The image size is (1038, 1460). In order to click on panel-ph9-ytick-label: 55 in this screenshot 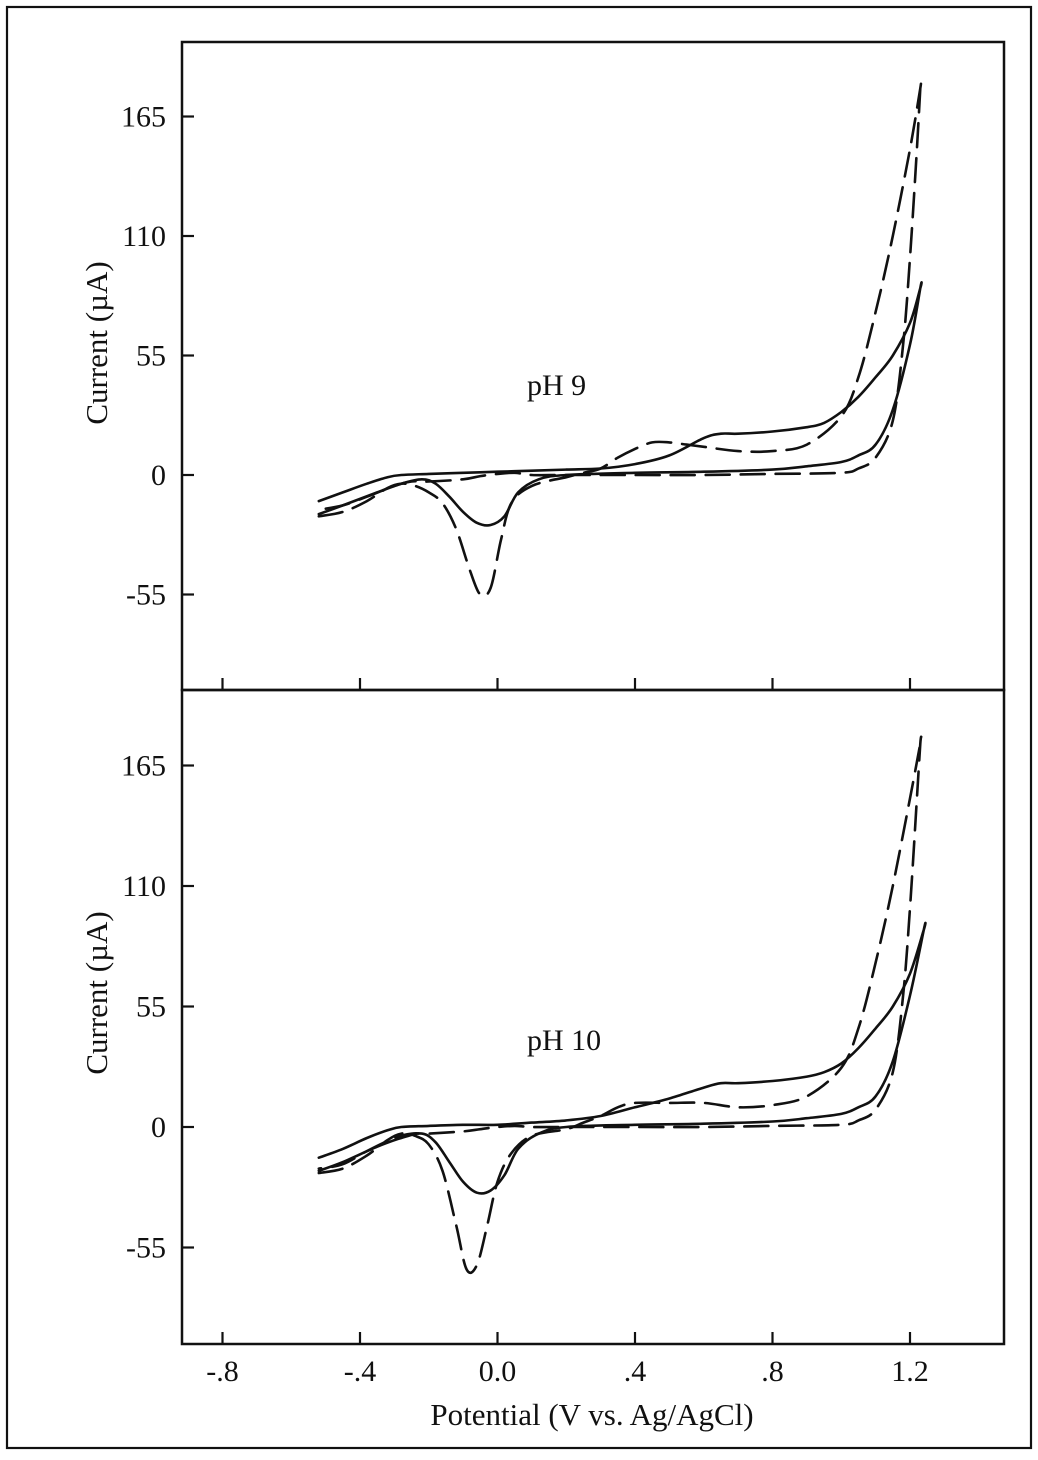, I will do `click(151, 356)`.